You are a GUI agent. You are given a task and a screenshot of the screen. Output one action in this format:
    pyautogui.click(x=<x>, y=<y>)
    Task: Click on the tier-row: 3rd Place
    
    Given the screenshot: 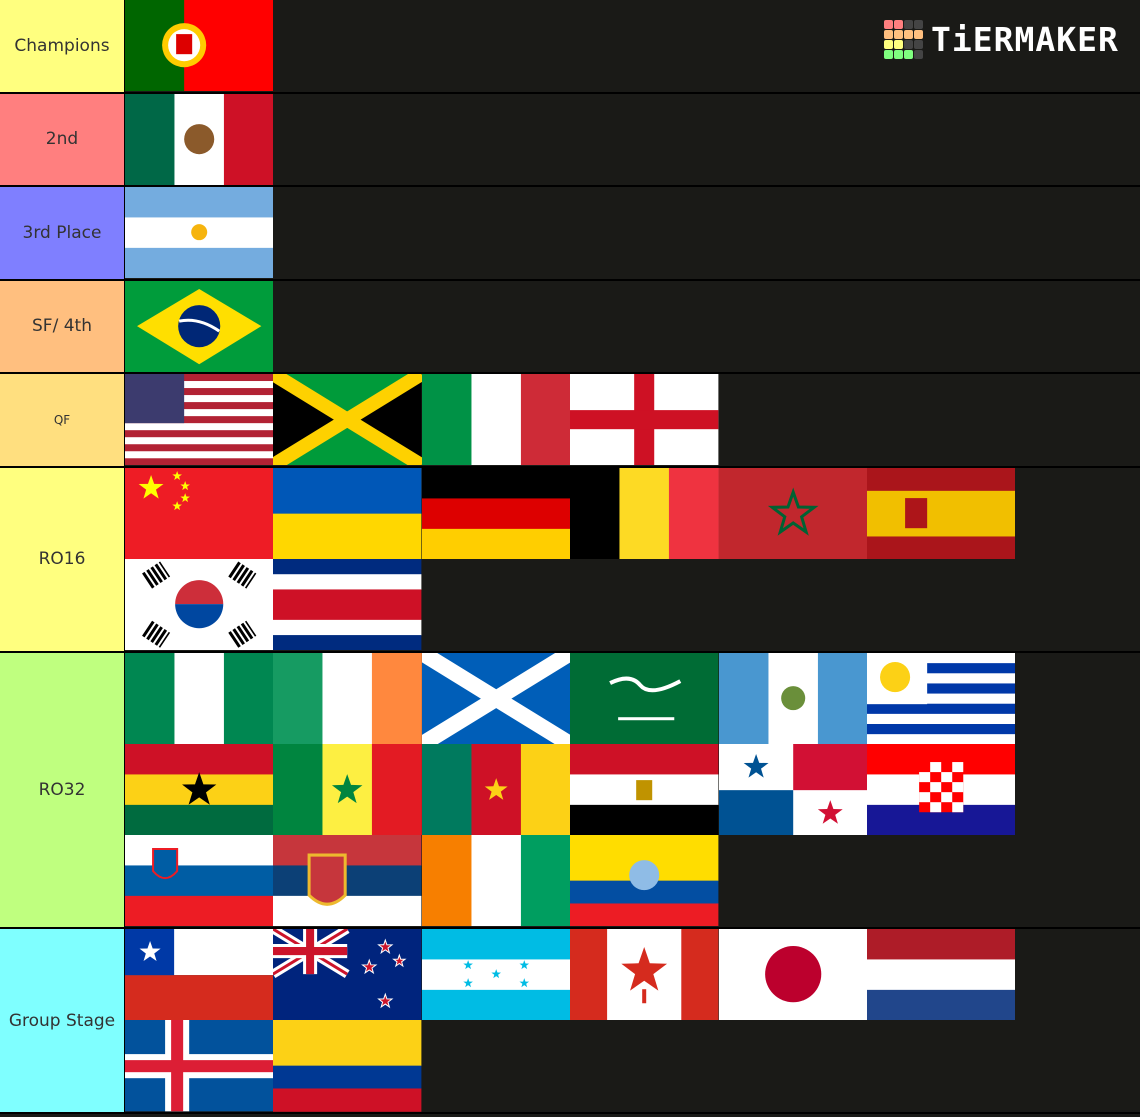 What is the action you would take?
    pyautogui.click(x=570, y=234)
    